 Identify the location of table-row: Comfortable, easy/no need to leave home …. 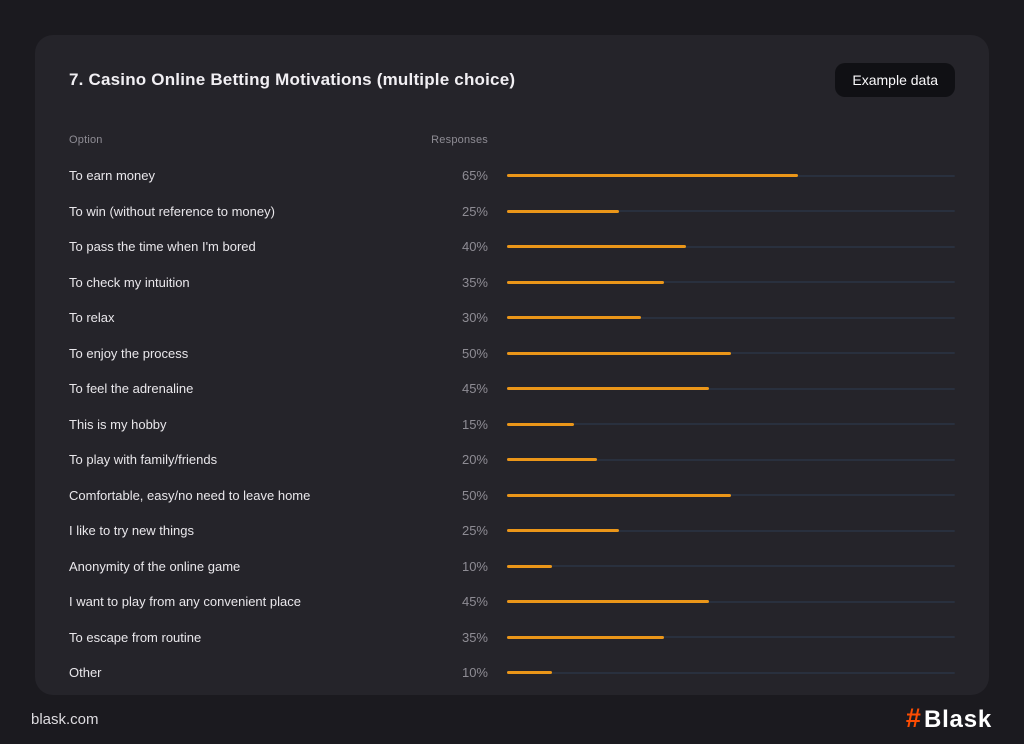
(512, 496).